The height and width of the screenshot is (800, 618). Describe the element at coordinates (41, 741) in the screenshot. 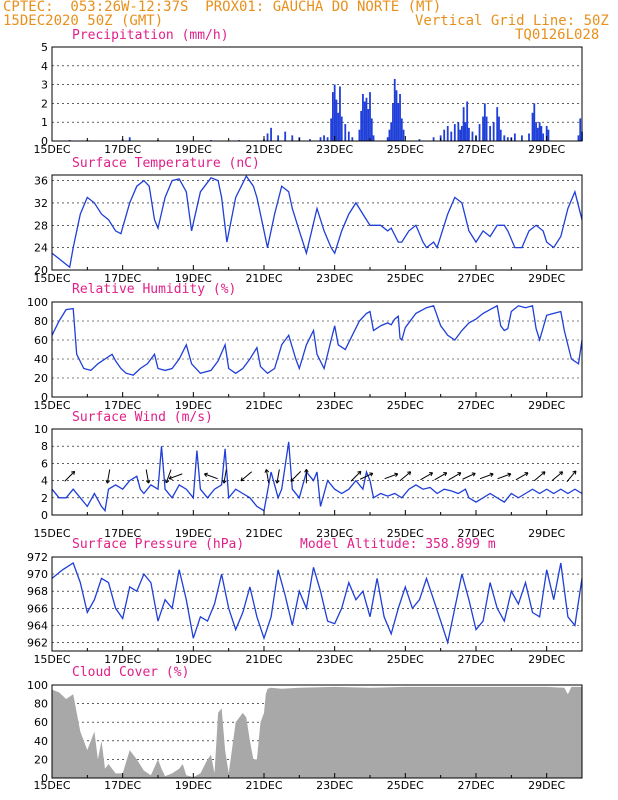

I see `y-tick-label: 40` at that location.